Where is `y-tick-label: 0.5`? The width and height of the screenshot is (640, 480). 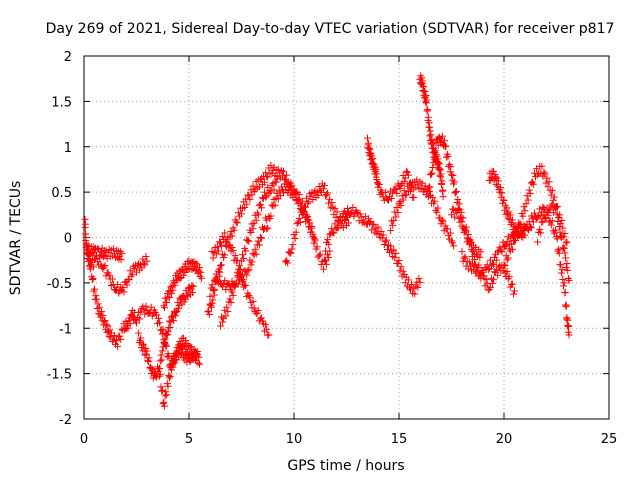 y-tick-label: 0.5 is located at coordinates (61, 193).